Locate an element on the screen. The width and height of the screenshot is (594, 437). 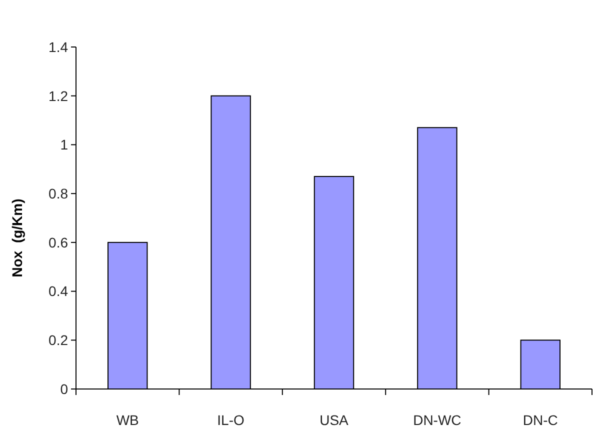
y-tick-label: 0.4 is located at coordinates (58, 291).